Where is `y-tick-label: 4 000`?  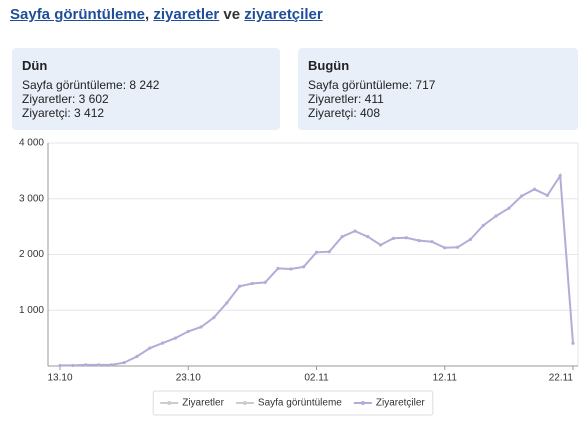 y-tick-label: 4 000 is located at coordinates (31, 143).